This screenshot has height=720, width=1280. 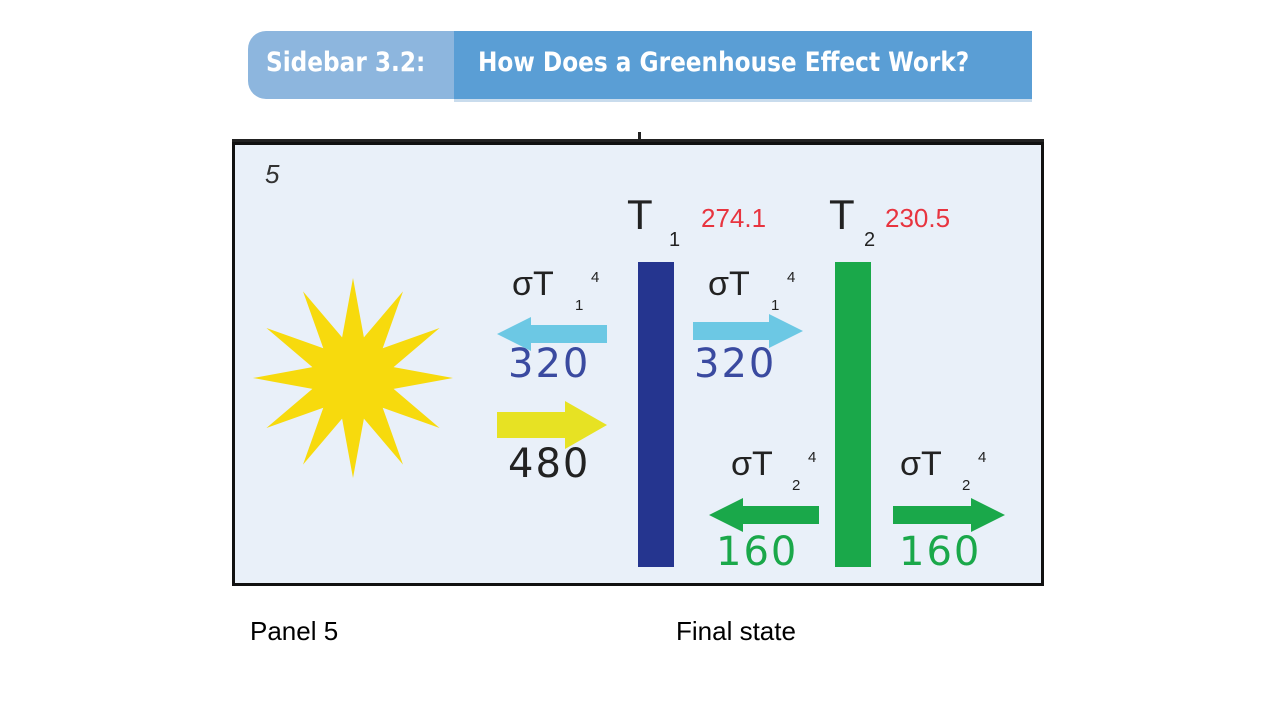 What do you see at coordinates (346, 62) in the screenshot?
I see `sidebar-label: Sidebar 3.2:` at bounding box center [346, 62].